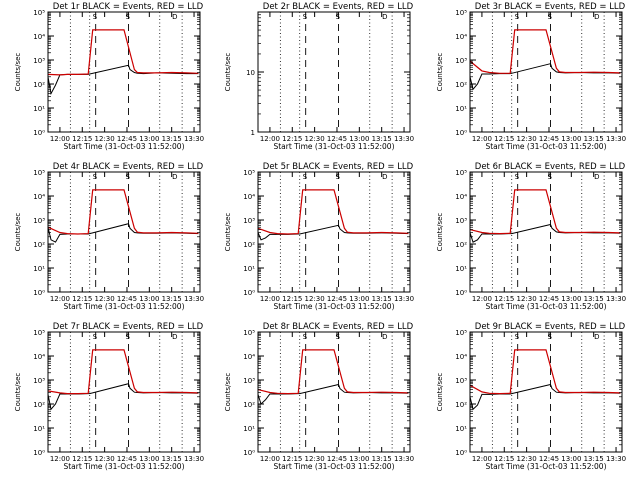 This screenshot has height=480, width=640. I want to click on y-tick-label: 10, so click(250, 73).